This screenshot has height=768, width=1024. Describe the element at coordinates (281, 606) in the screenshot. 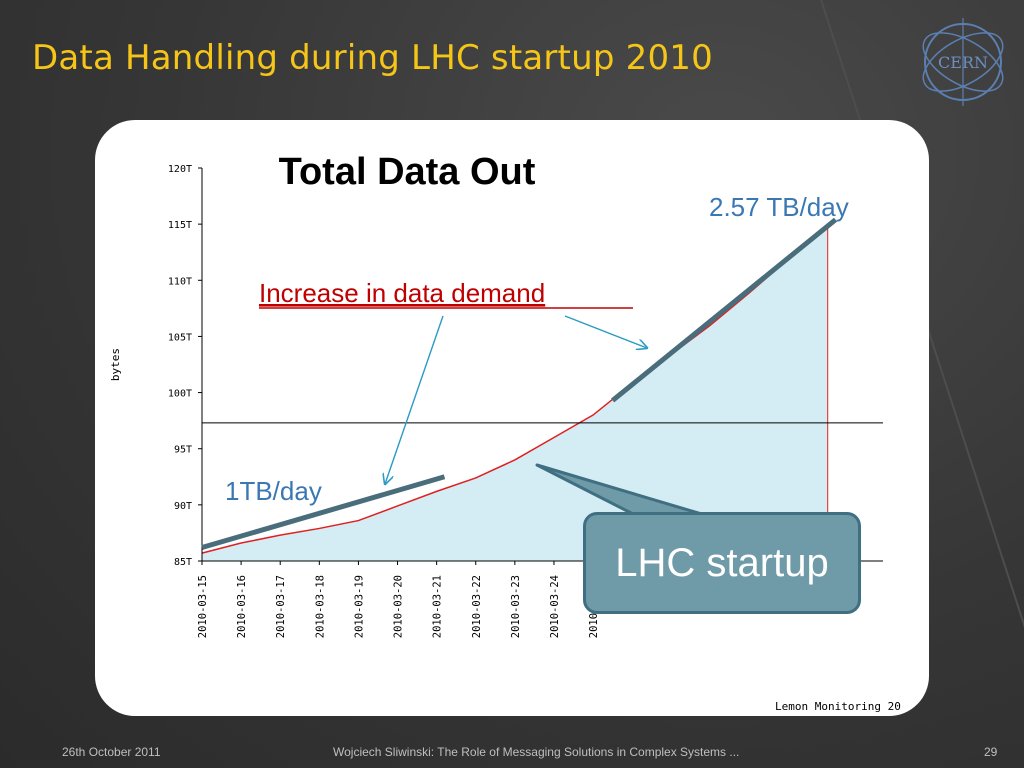

I see `x-tick-label: 2010-03-17` at that location.